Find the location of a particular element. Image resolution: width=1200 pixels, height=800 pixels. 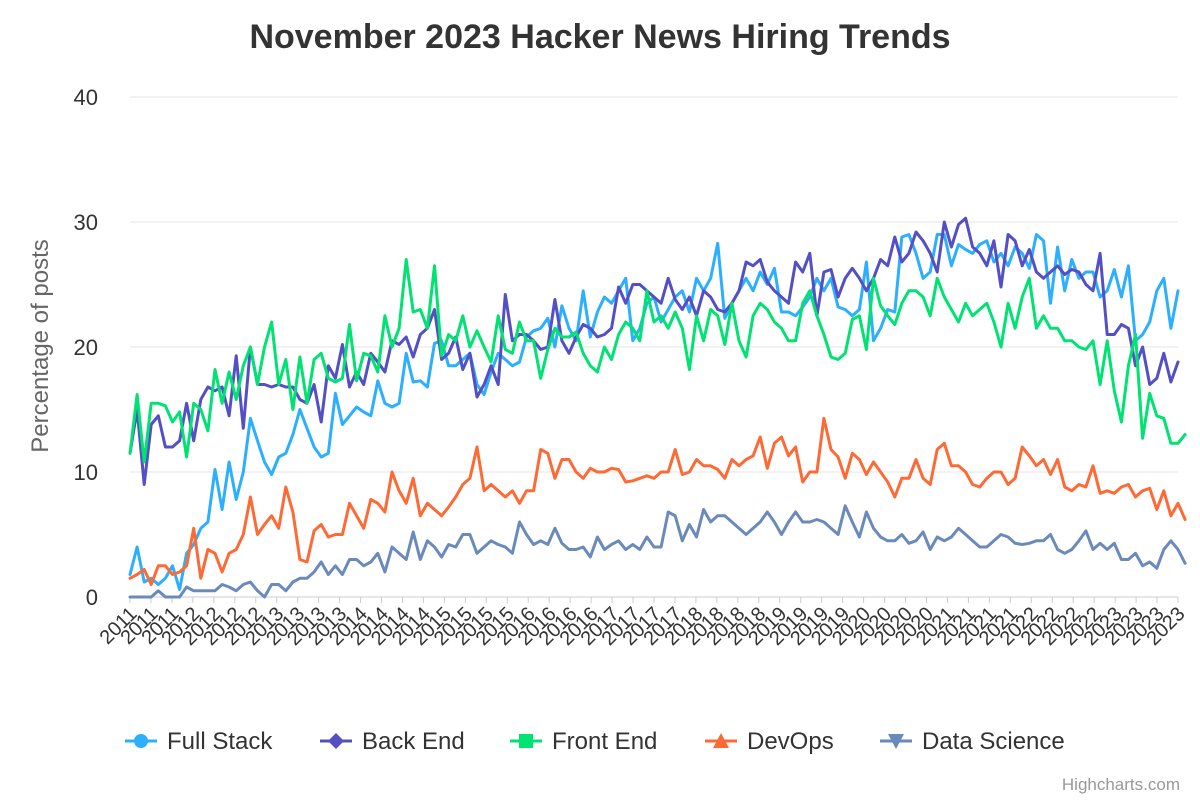

legend-marker-square-icon is located at coordinates (526, 741).